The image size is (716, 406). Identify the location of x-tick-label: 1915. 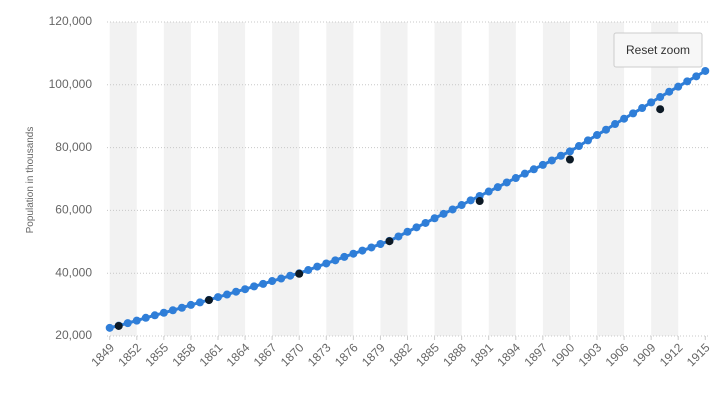
(698, 354).